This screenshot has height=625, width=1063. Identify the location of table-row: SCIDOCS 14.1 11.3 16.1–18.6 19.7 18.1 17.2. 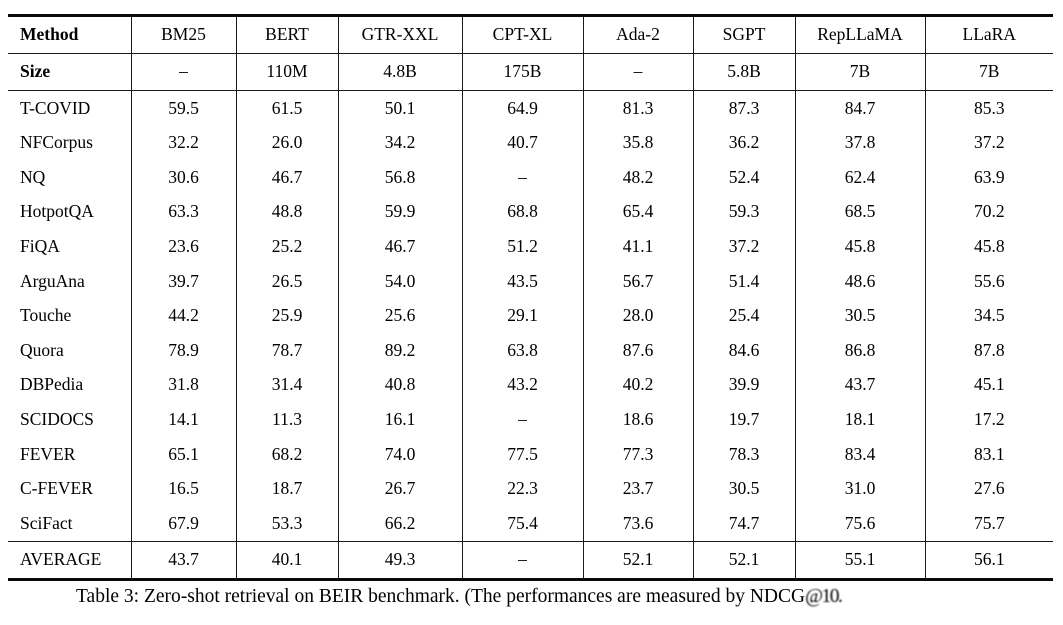
(530, 419).